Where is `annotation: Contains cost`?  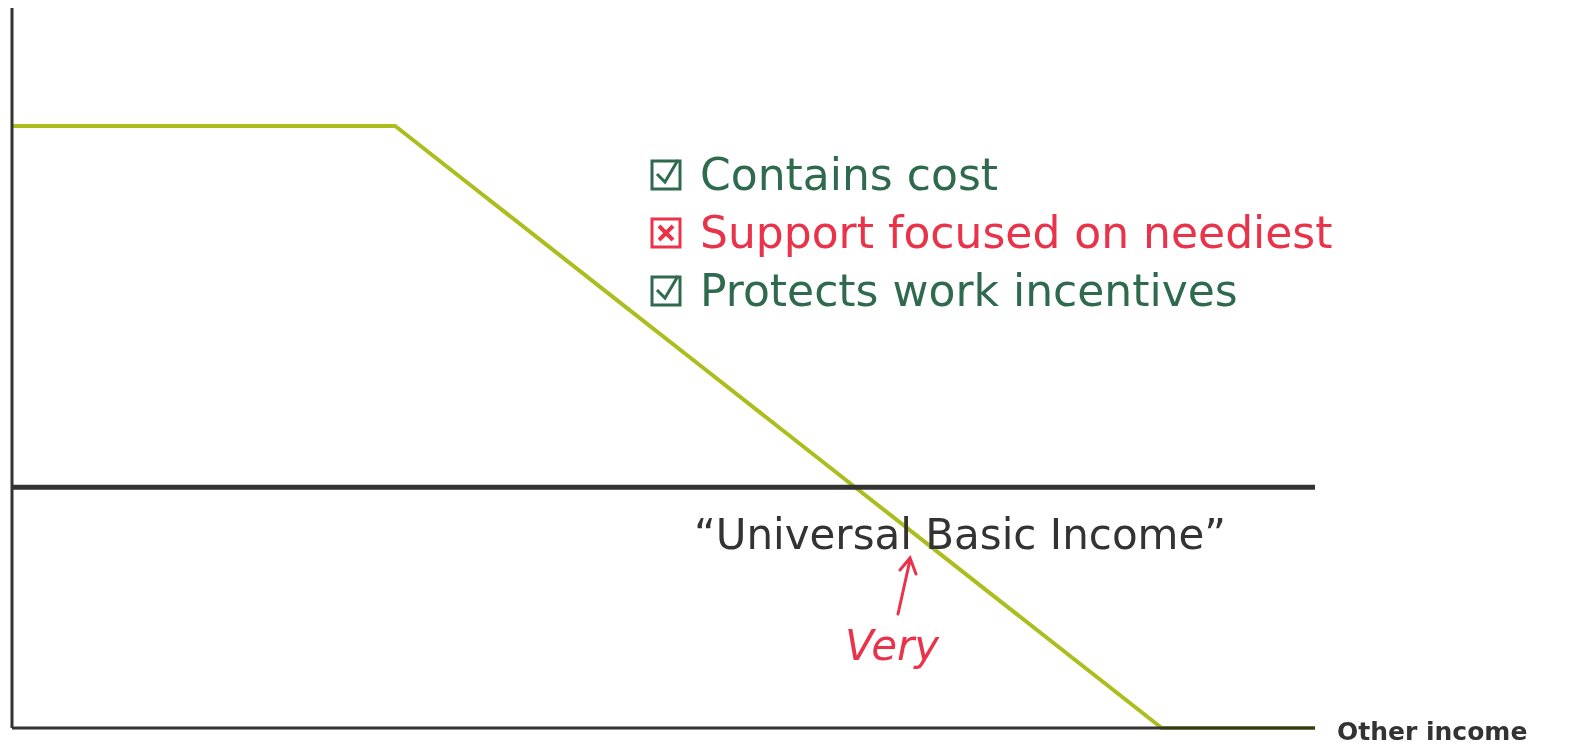 annotation: Contains cost is located at coordinates (849, 174).